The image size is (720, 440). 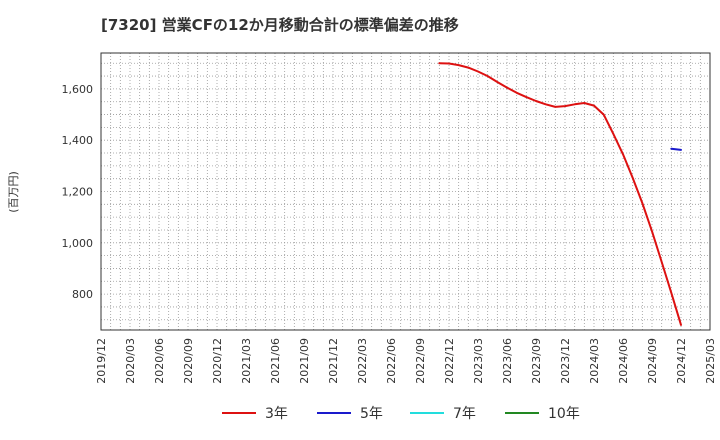 I want to click on x-tick-label: 2024/03, so click(x=594, y=361).